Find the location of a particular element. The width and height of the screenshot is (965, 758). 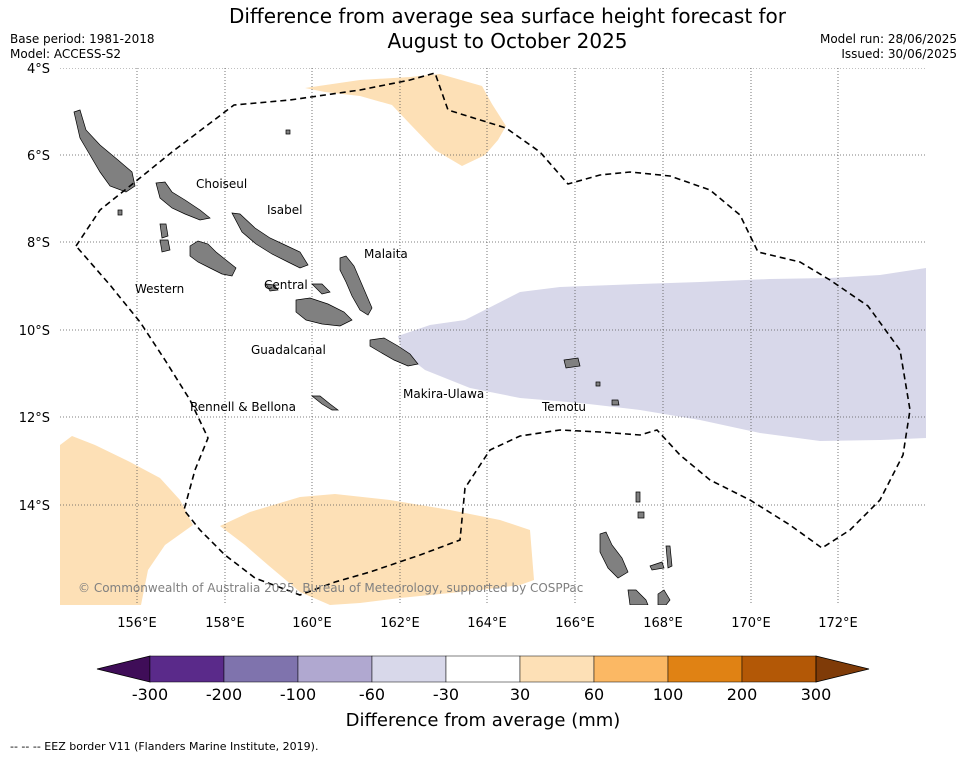

island-vella-lavella is located at coordinates (164, 231).